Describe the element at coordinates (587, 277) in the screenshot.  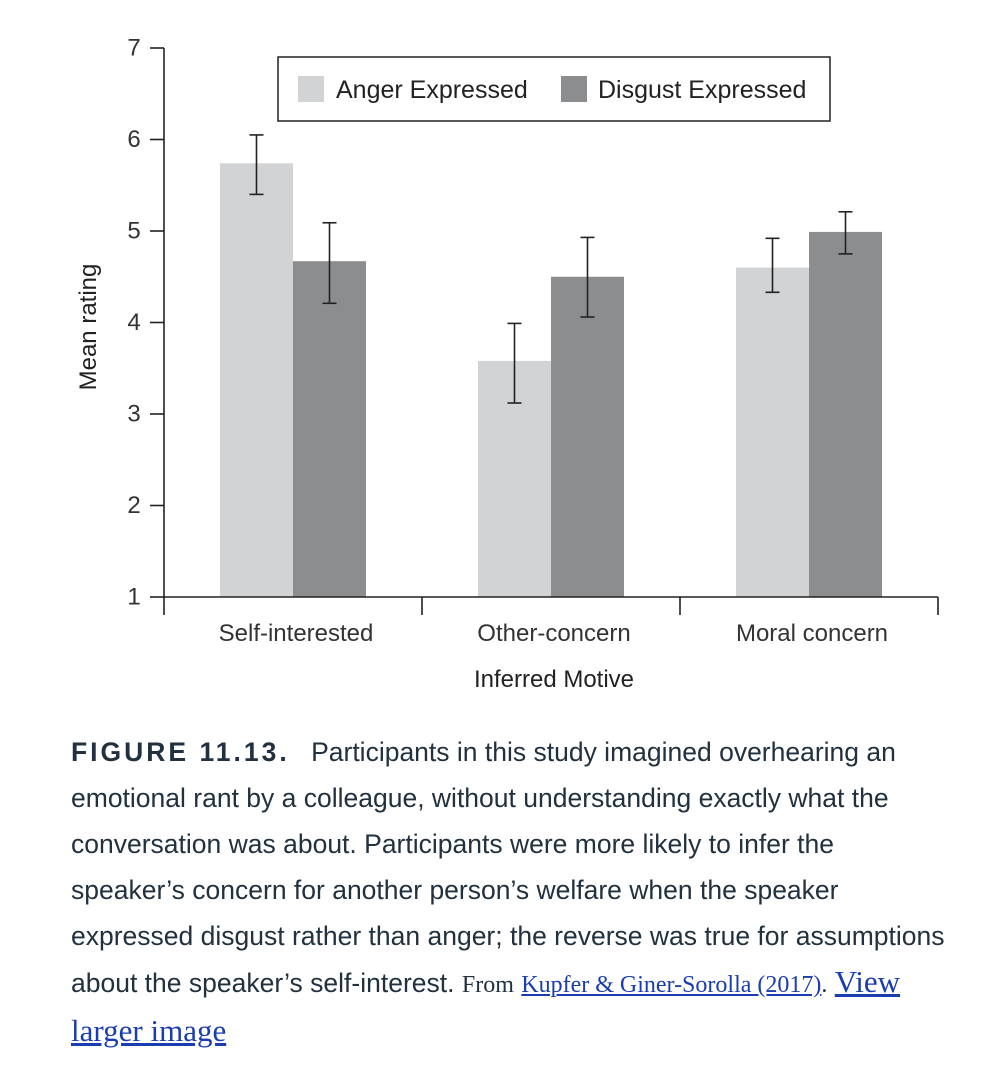
I see `error-bar-disgust-other-concern` at that location.